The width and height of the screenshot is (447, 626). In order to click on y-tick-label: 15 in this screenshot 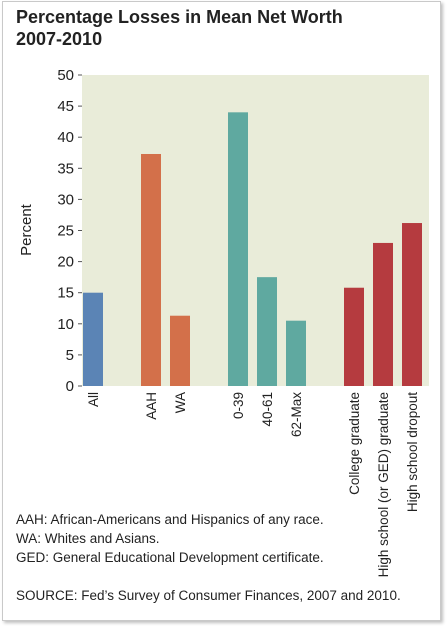, I will do `click(65, 293)`.